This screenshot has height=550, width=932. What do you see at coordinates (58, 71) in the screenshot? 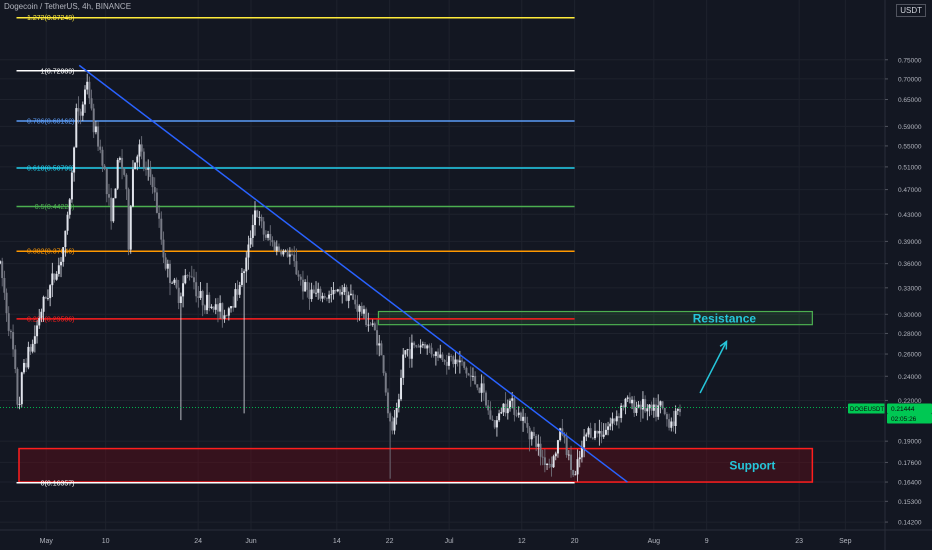
I see `fib-label-1: 1(0.72089)` at bounding box center [58, 71].